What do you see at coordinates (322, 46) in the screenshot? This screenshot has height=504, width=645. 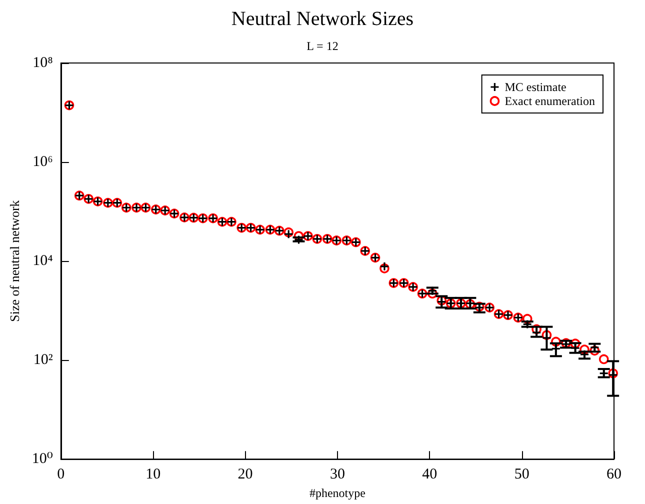 I see `chart-subtitle: L = 12` at bounding box center [322, 46].